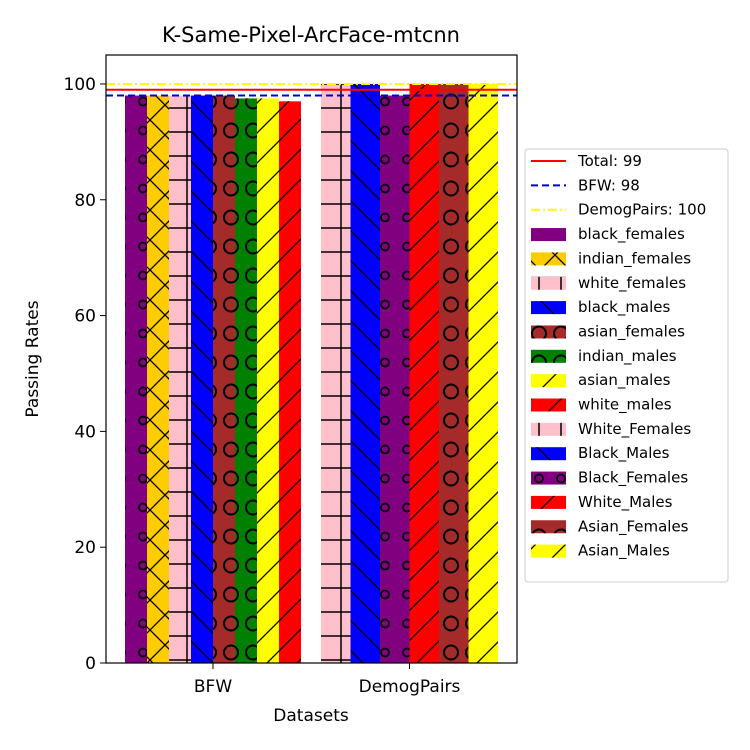  Describe the element at coordinates (424, 373) in the screenshot. I see `bar-hatch-White_Males-DemogPairs` at that location.